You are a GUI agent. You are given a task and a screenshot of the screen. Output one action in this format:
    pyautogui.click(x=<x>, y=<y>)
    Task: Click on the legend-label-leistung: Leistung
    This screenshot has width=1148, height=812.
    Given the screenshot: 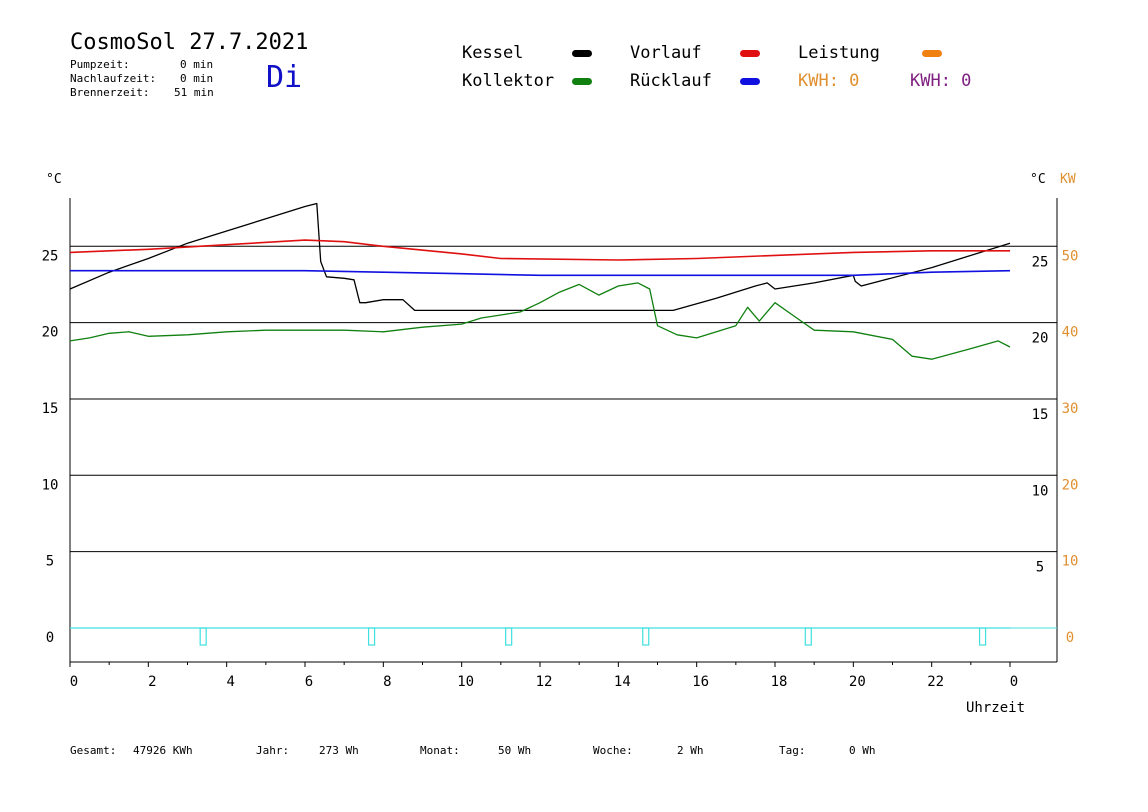 What is the action you would take?
    pyautogui.click(x=839, y=53)
    